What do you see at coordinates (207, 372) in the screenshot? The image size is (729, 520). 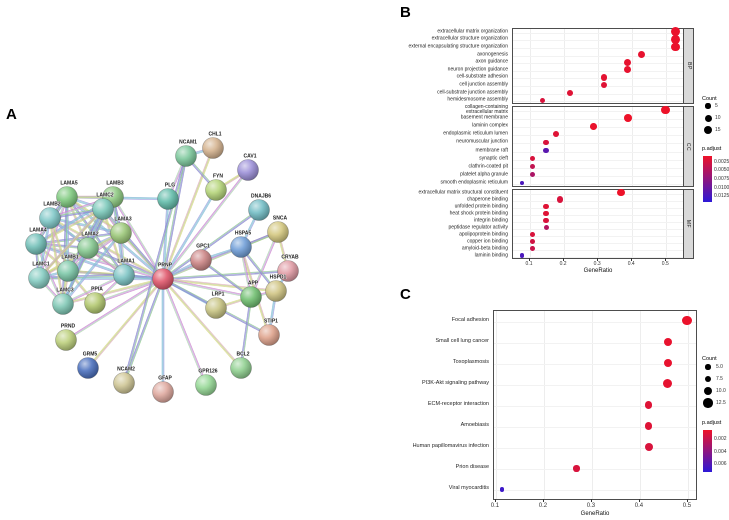 I see `network-node-label-GPR126: GPR126` at bounding box center [207, 372].